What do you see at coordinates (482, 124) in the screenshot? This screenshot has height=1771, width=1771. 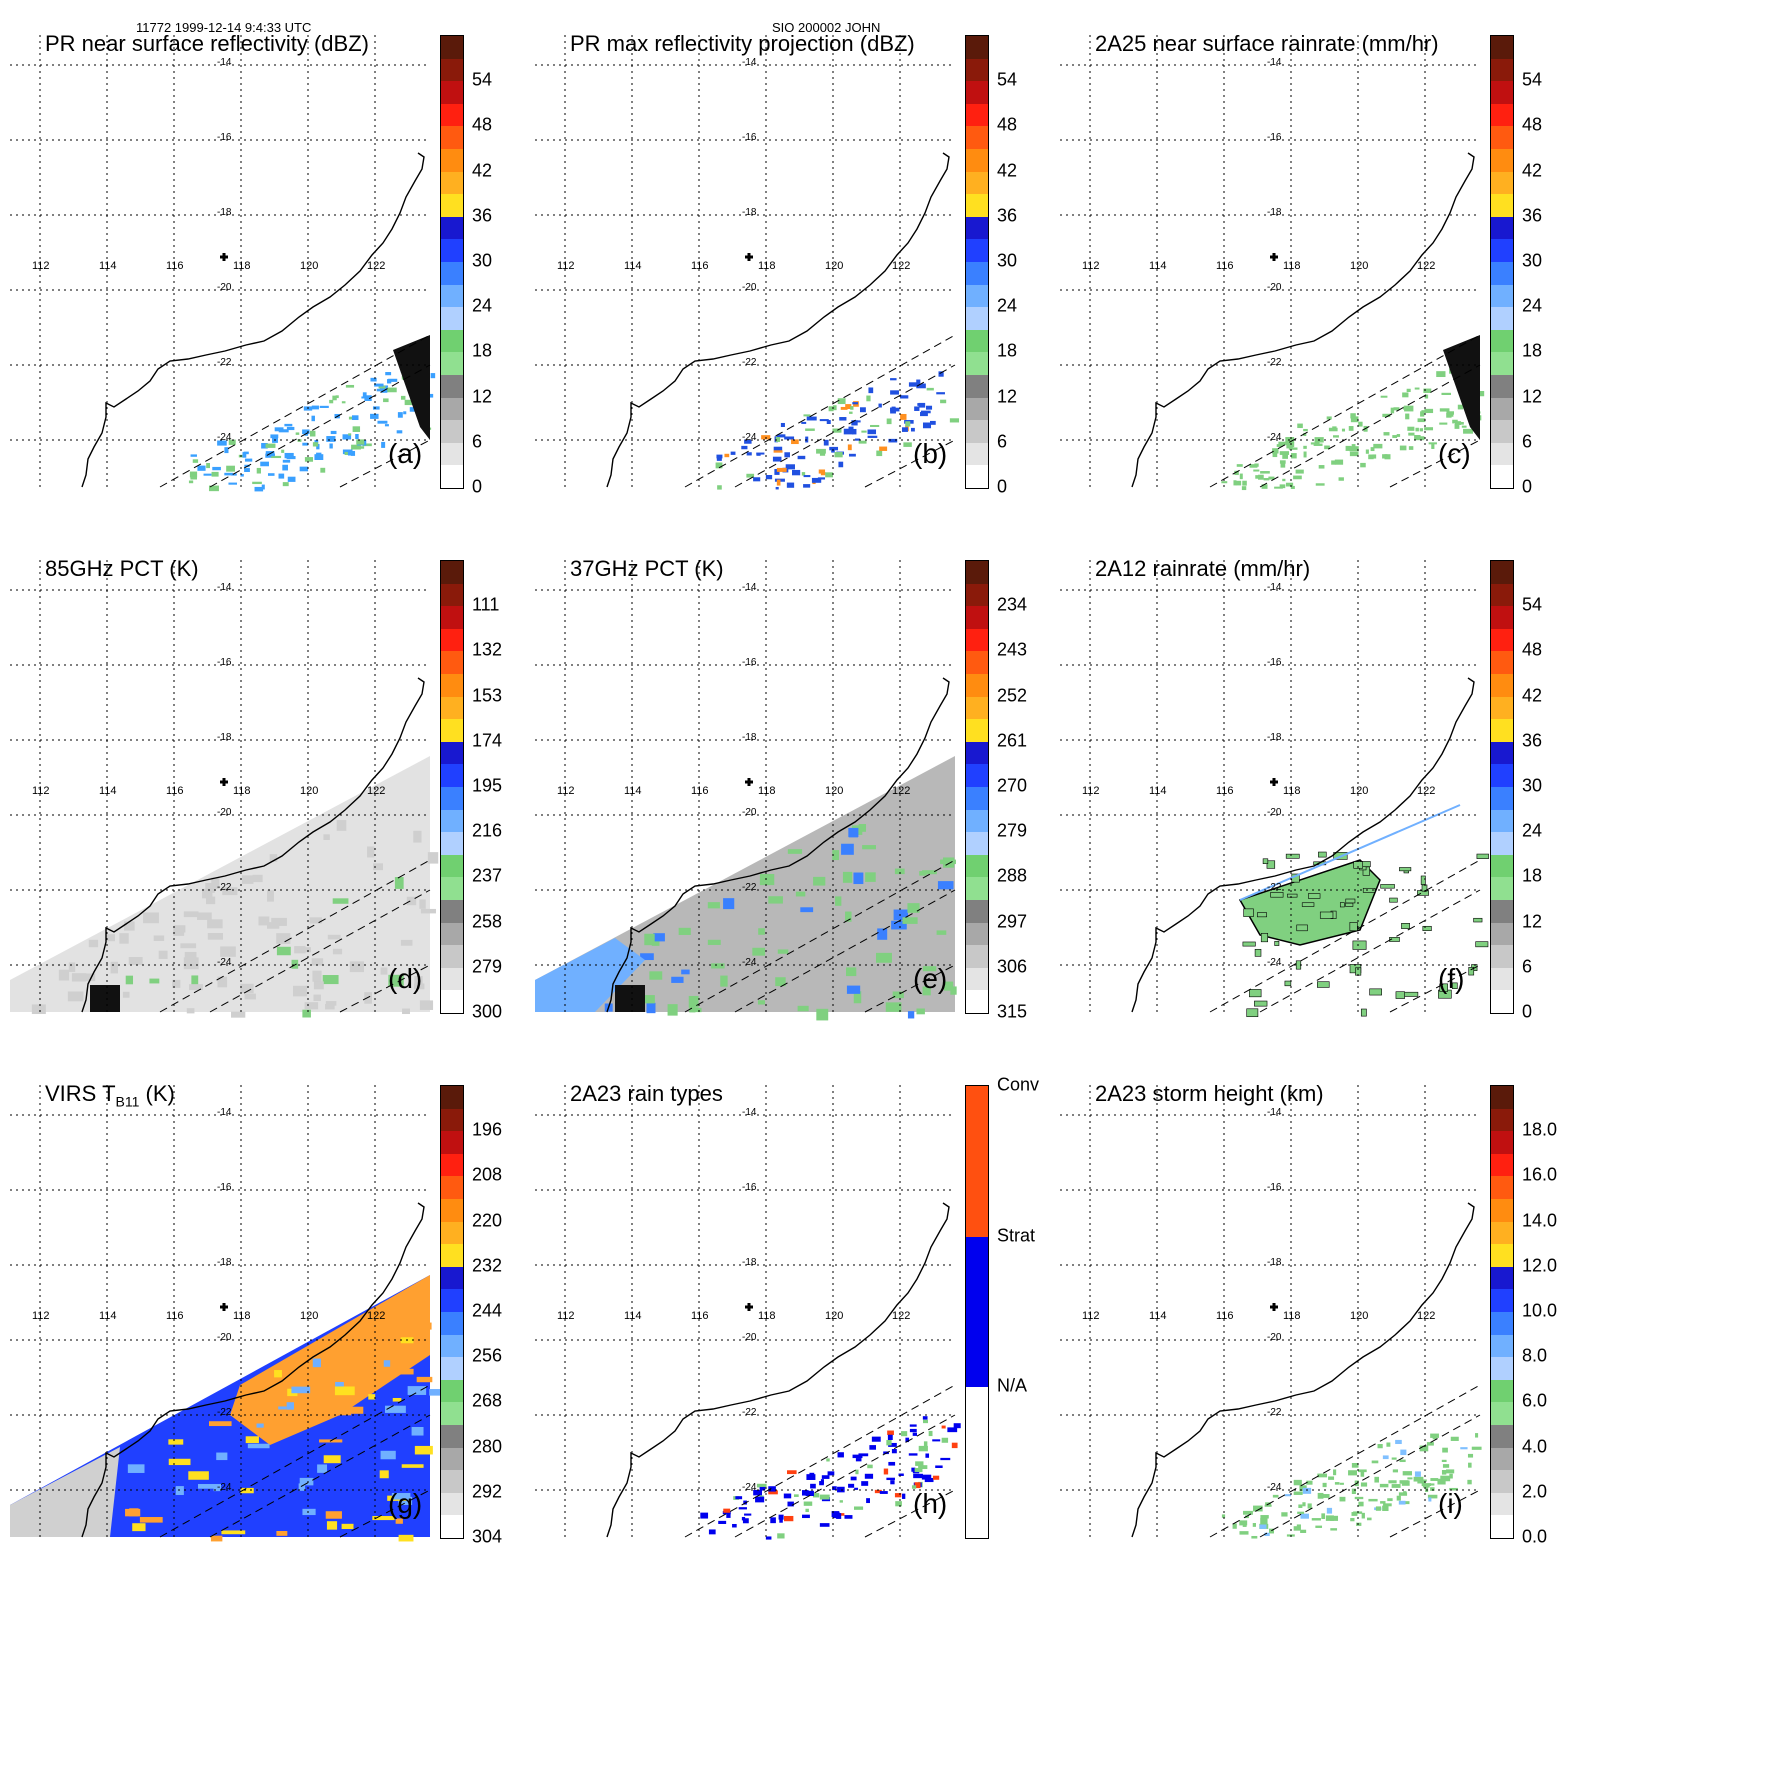 I see `colorbar-tick-label: 48` at bounding box center [482, 124].